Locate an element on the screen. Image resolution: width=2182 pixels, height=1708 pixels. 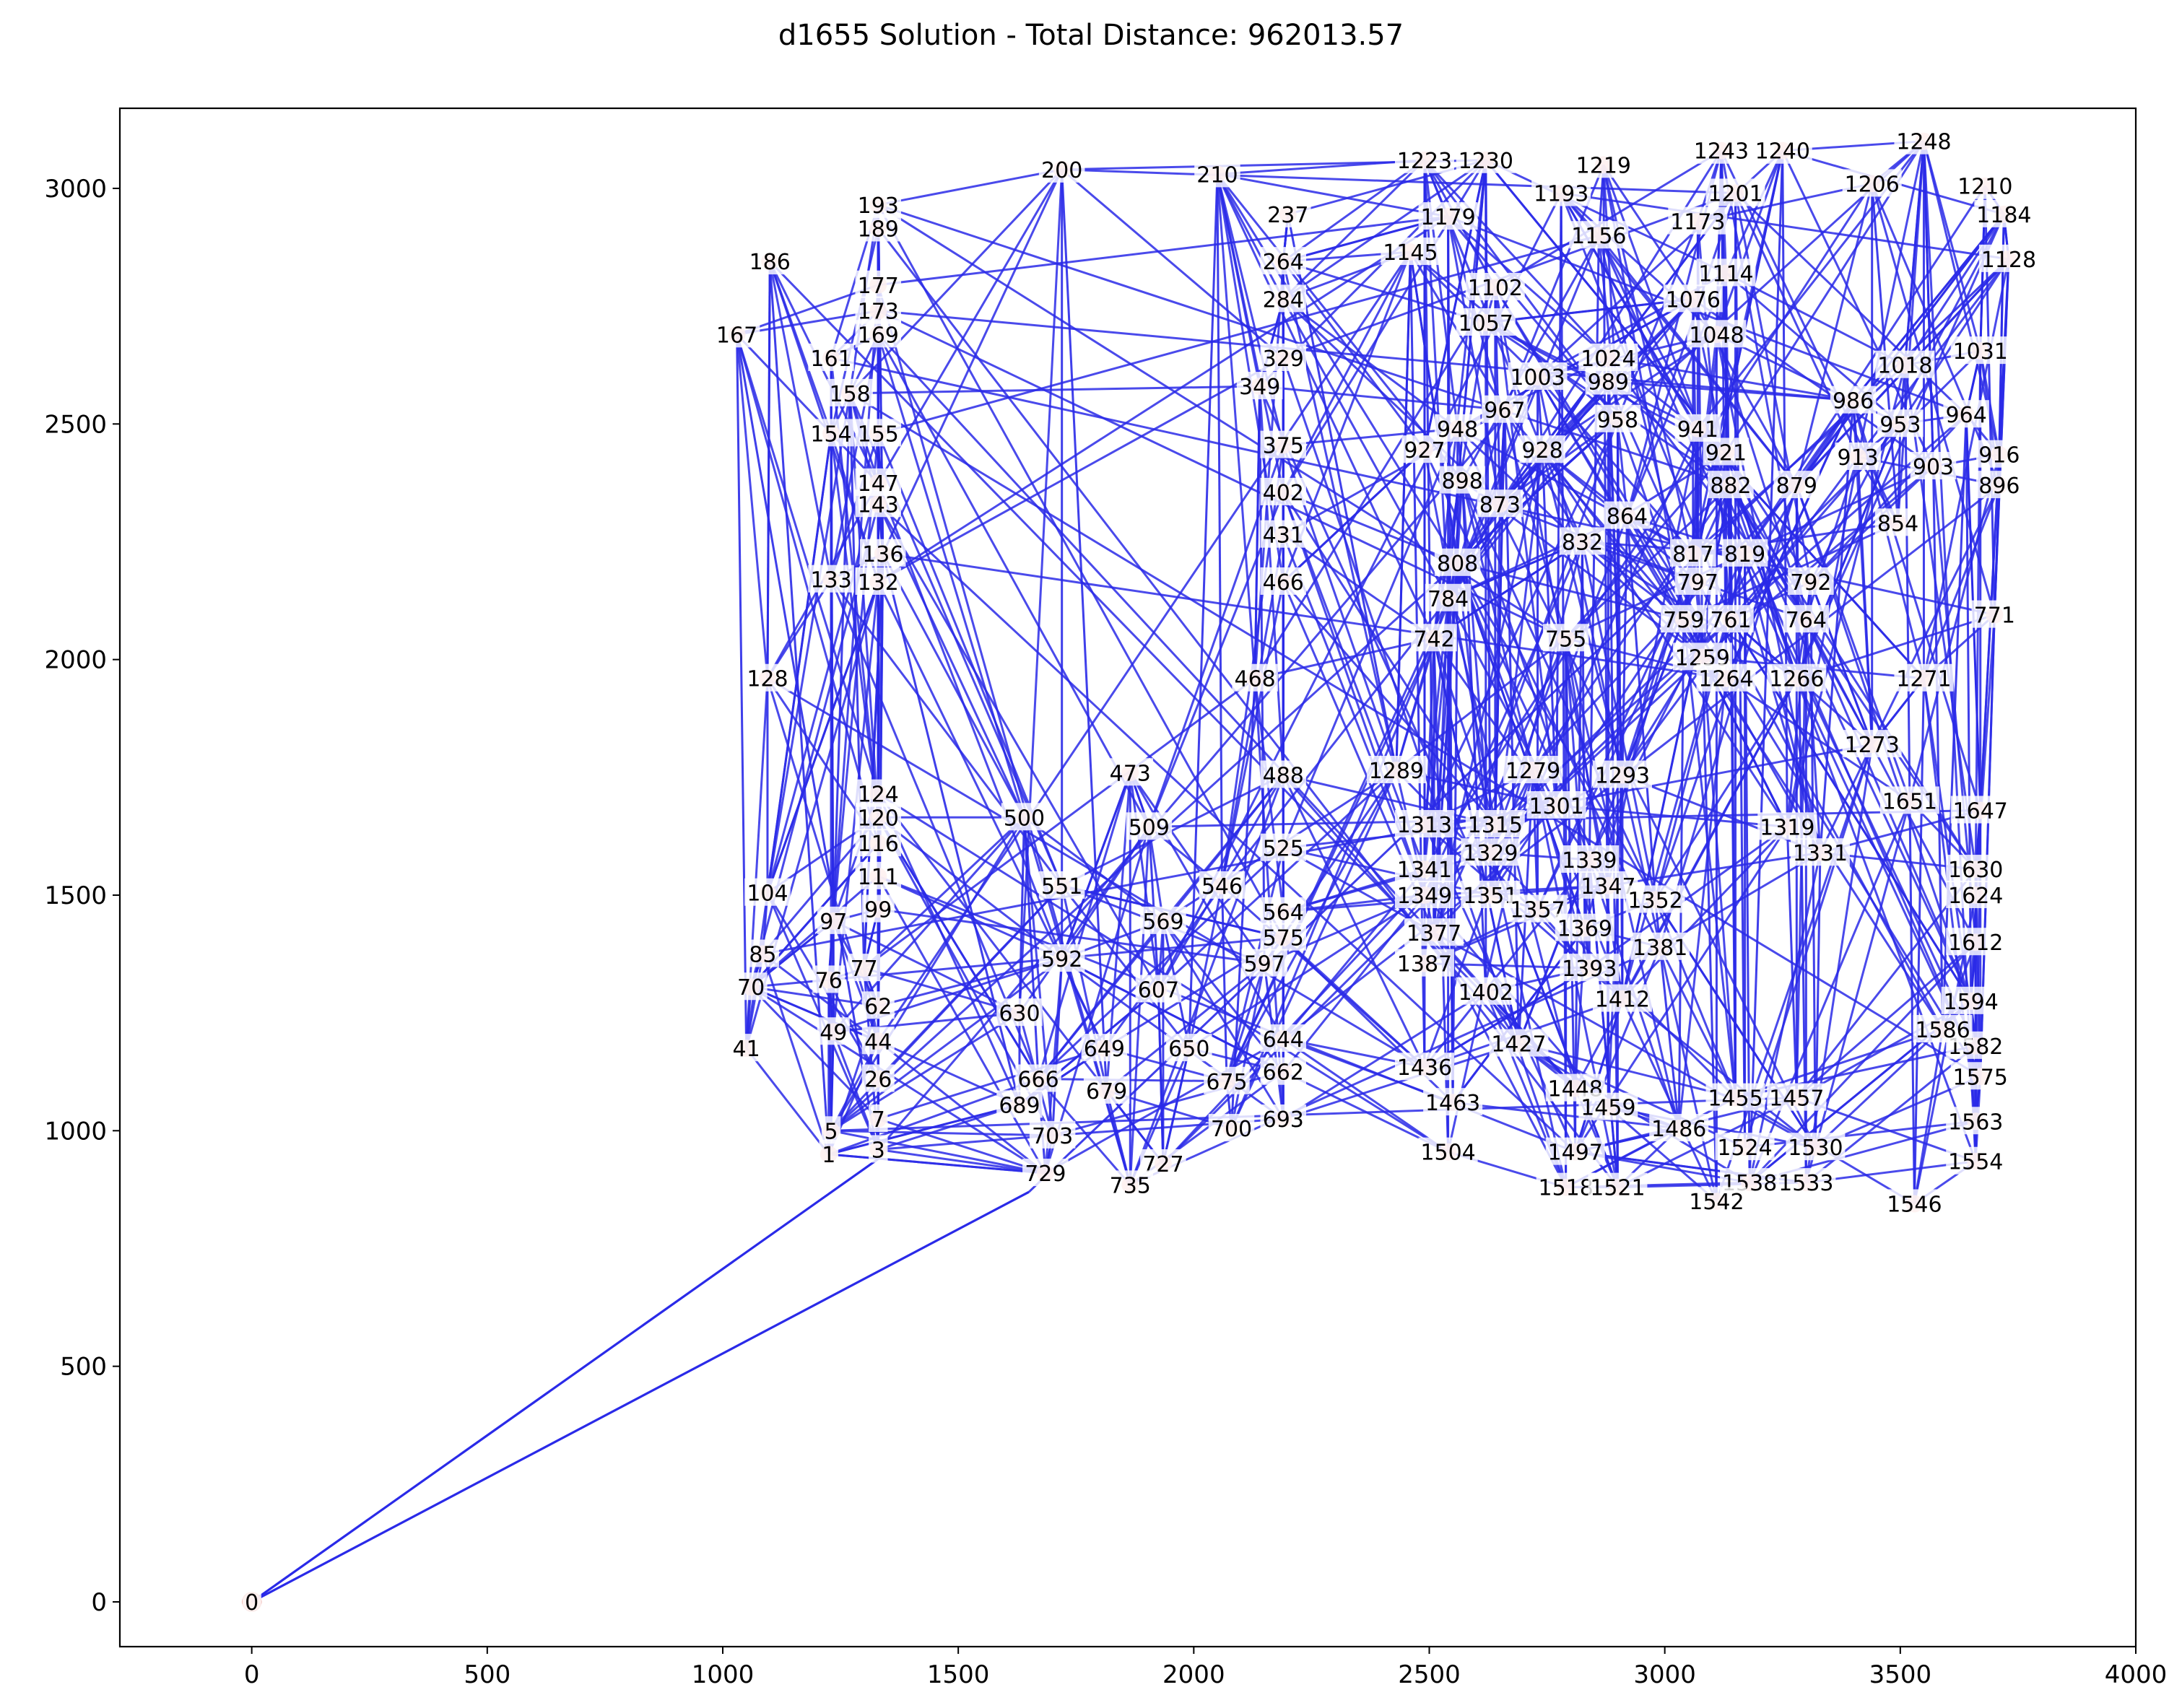
node-label: 771 is located at coordinates (1995, 617).